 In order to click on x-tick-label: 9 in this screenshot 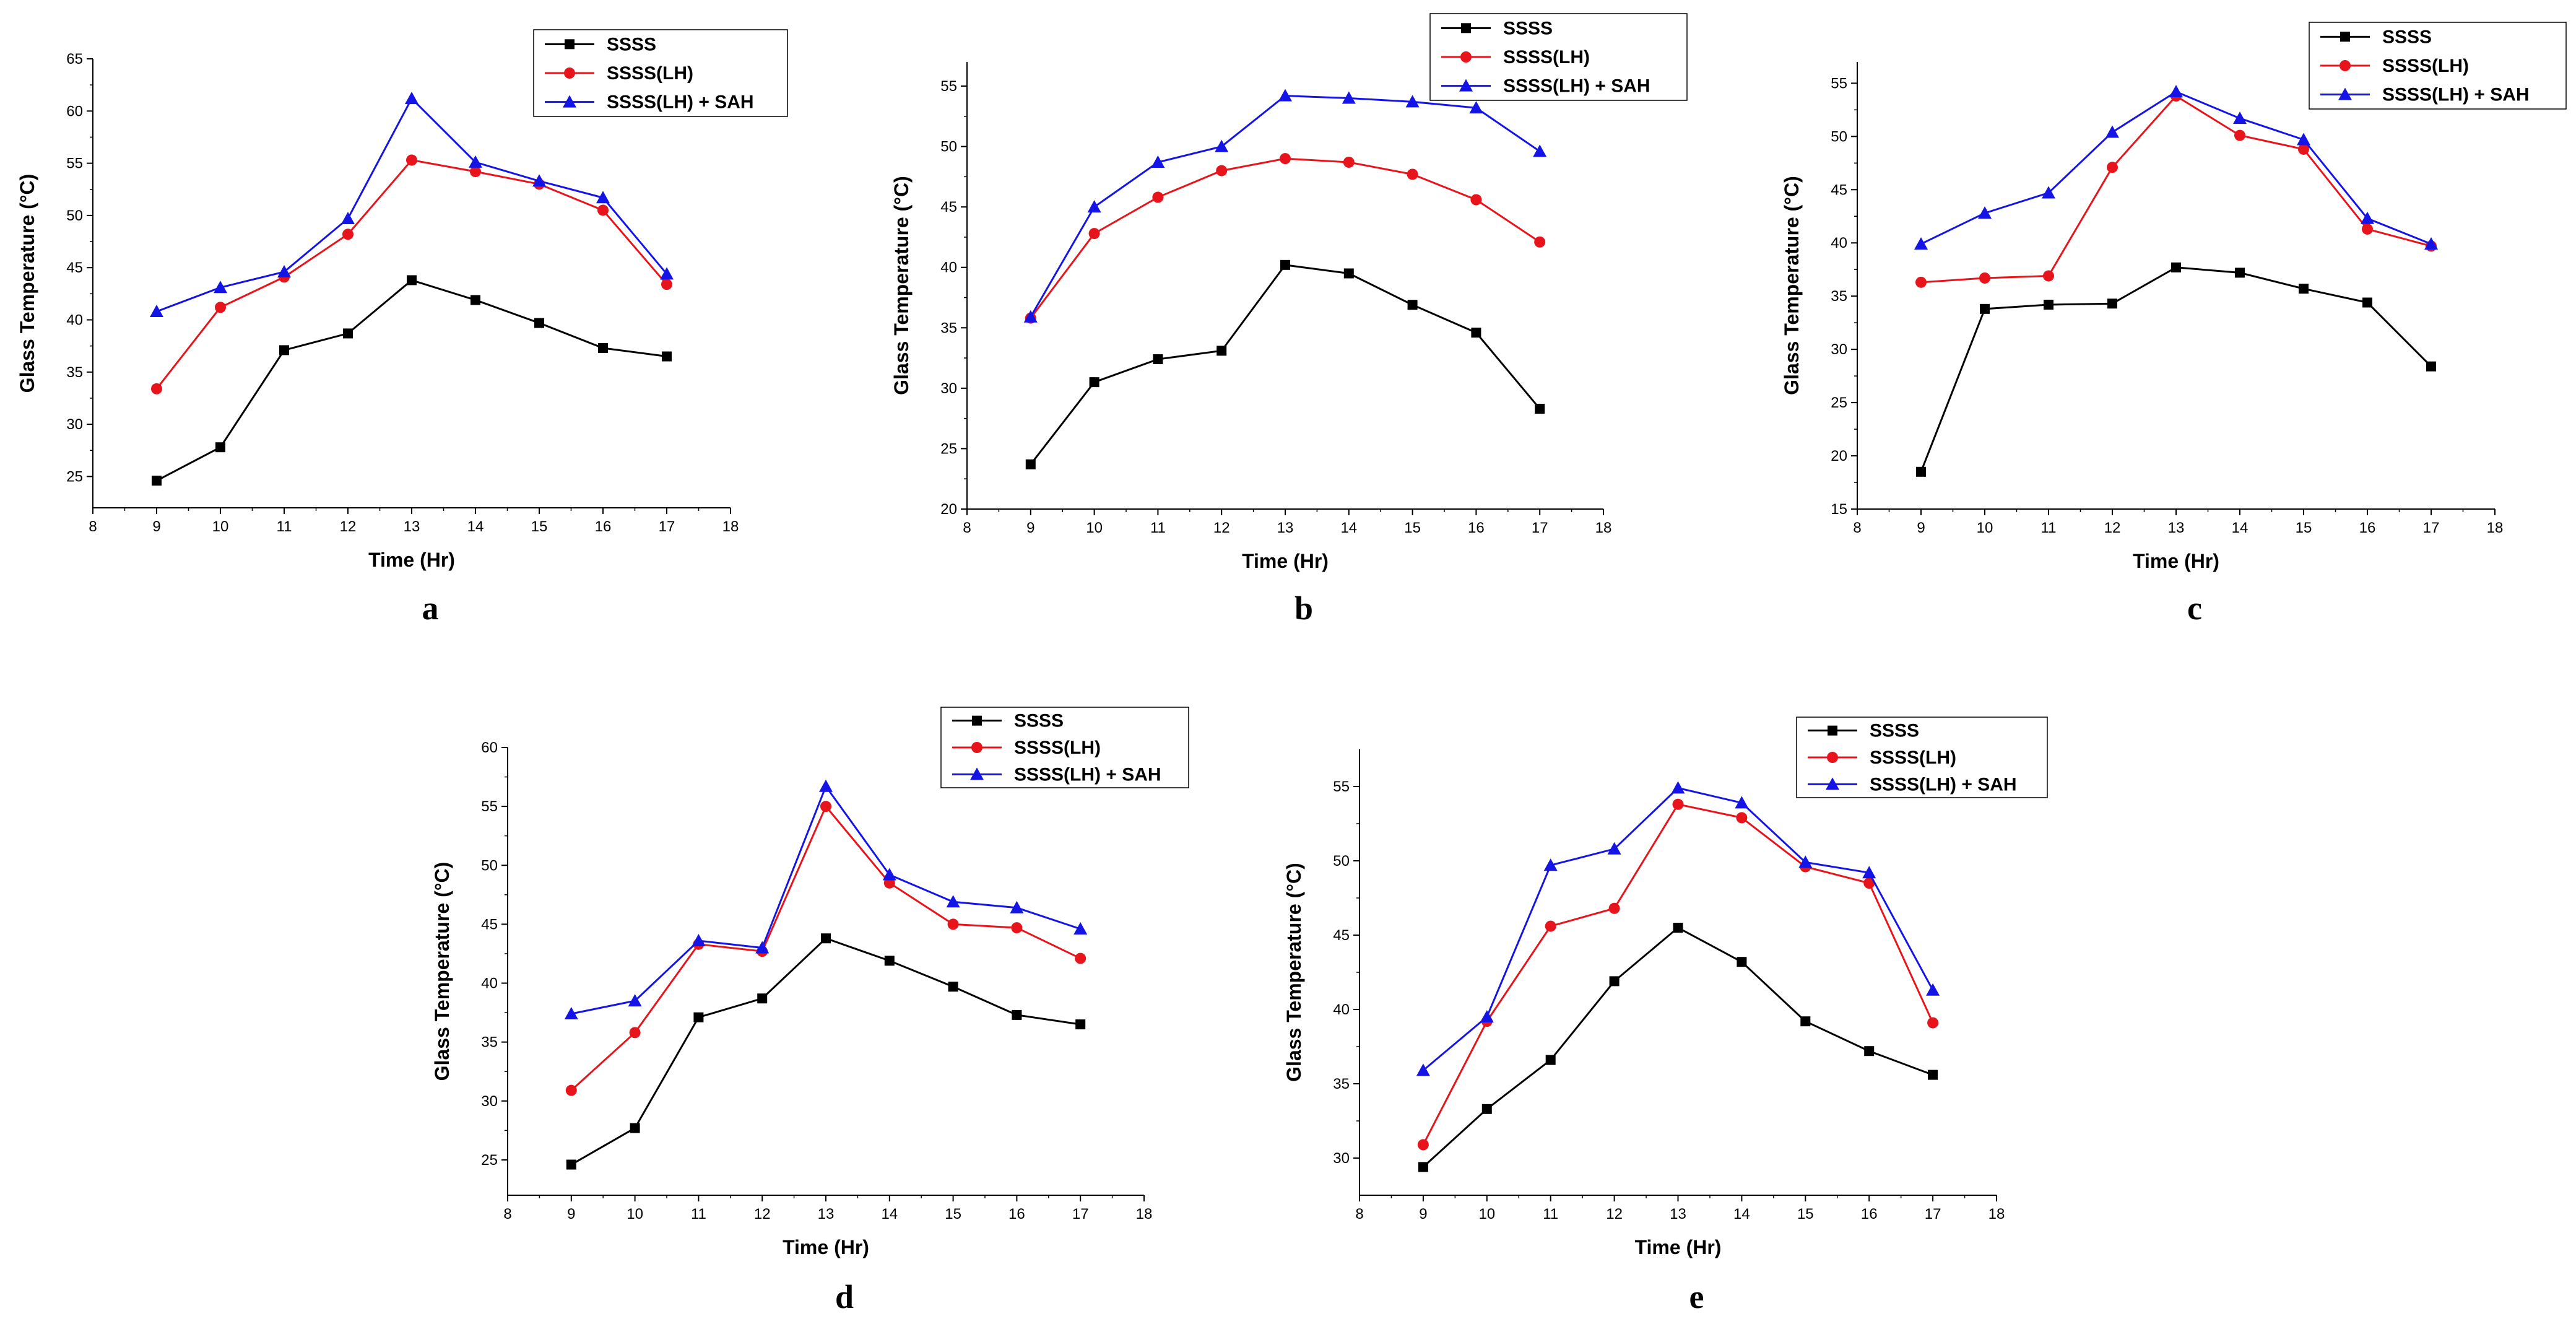, I will do `click(571, 1214)`.